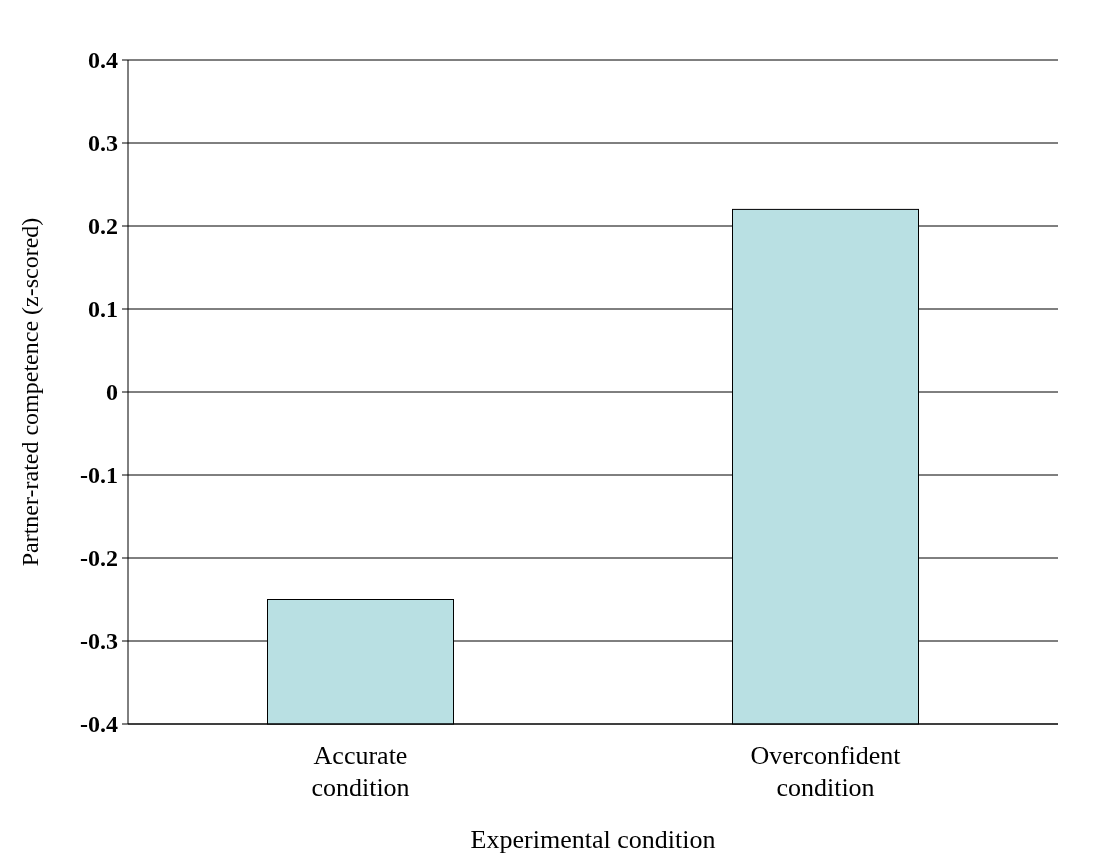  What do you see at coordinates (360, 771) in the screenshot?
I see `x-tick-label: Accurate condition` at bounding box center [360, 771].